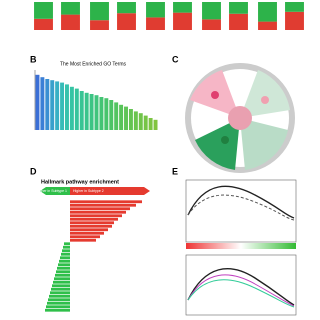 This screenshot has height=320, width=320. What do you see at coordinates (175, 59) in the screenshot?
I see `panel-label: C` at bounding box center [175, 59].